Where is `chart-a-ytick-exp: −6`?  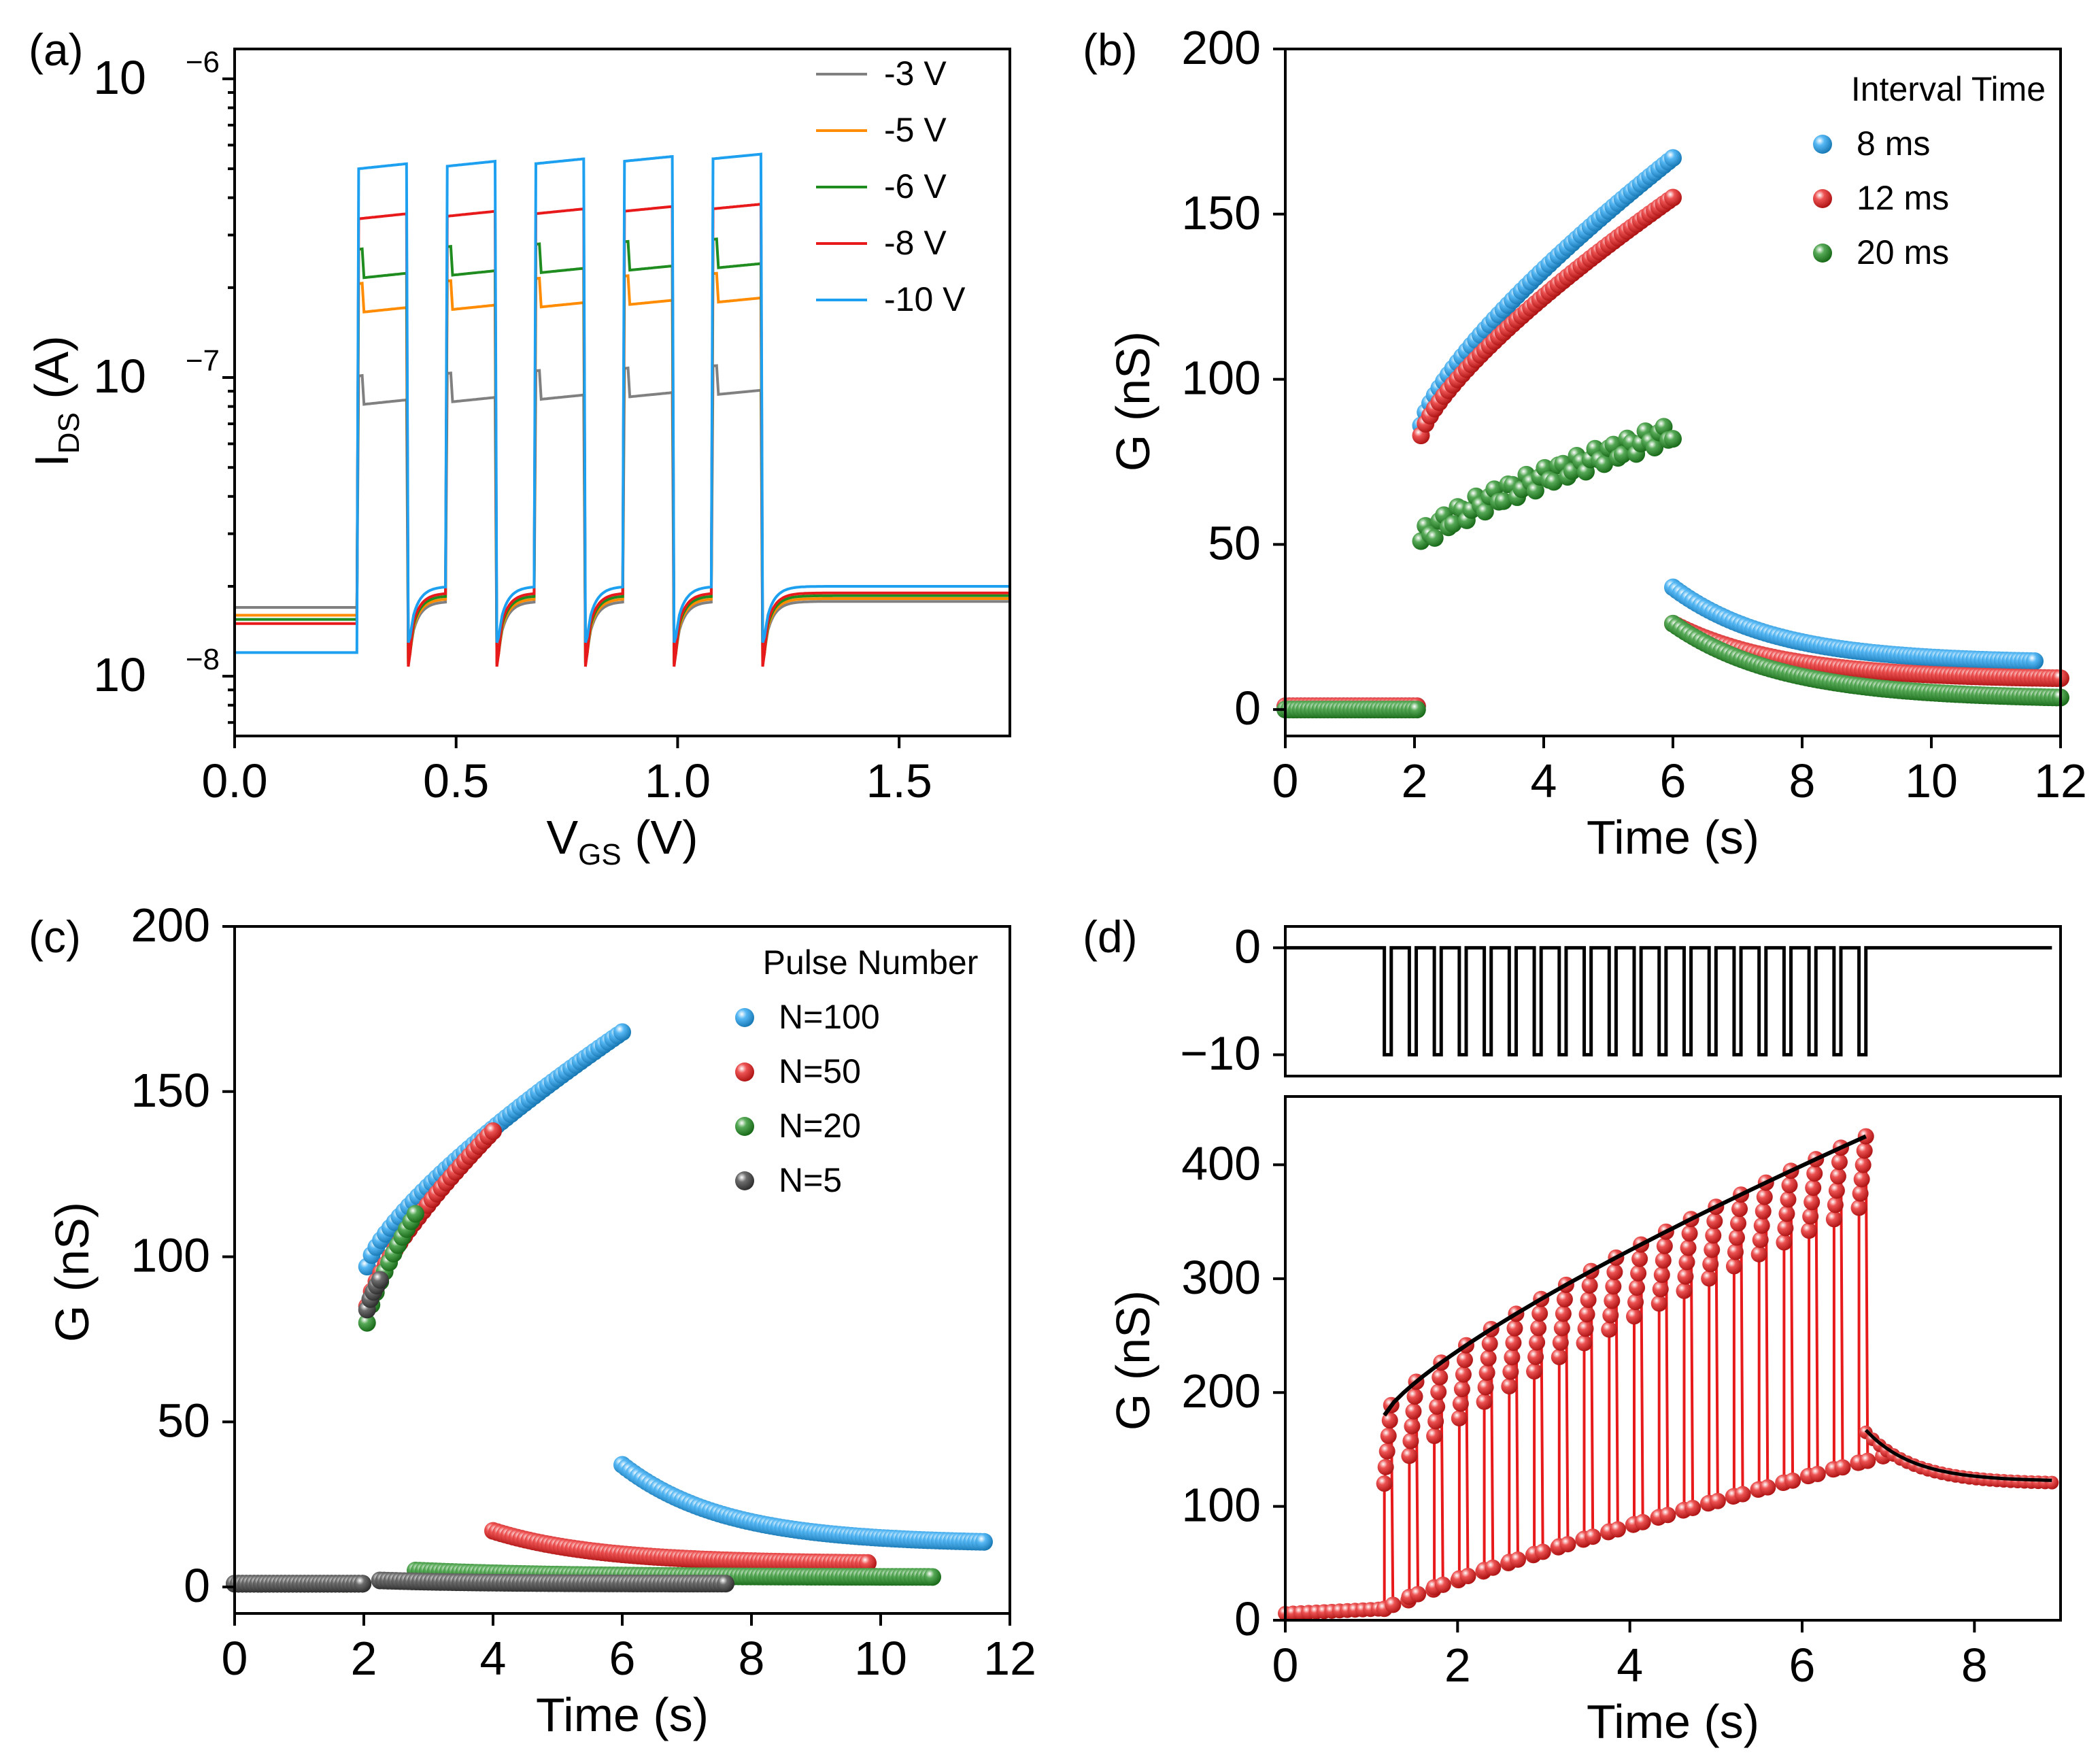
chart-a-ytick-exp: −6 is located at coordinates (203, 62).